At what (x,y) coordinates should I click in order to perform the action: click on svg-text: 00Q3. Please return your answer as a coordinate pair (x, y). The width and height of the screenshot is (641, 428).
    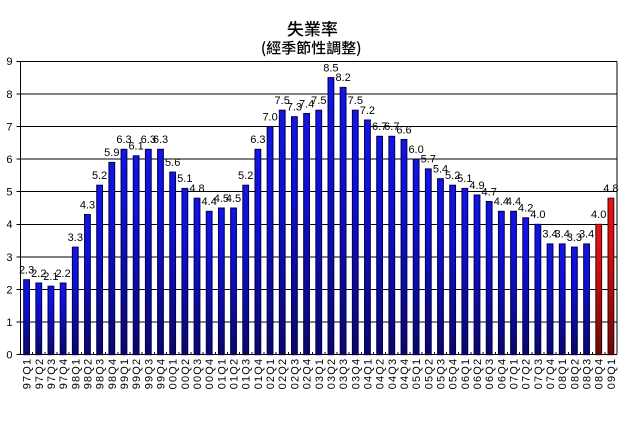
    Looking at the image, I should click on (198, 374).